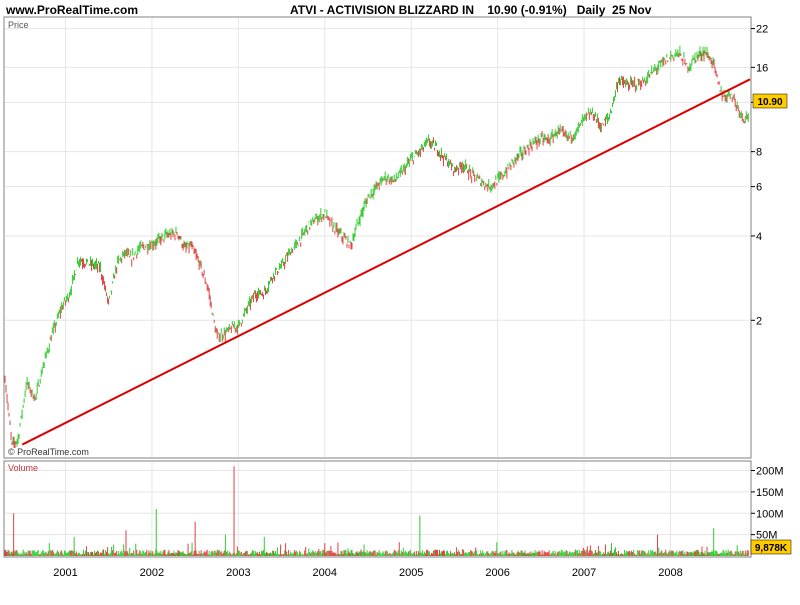  I want to click on x-tick-label: 2005, so click(411, 573).